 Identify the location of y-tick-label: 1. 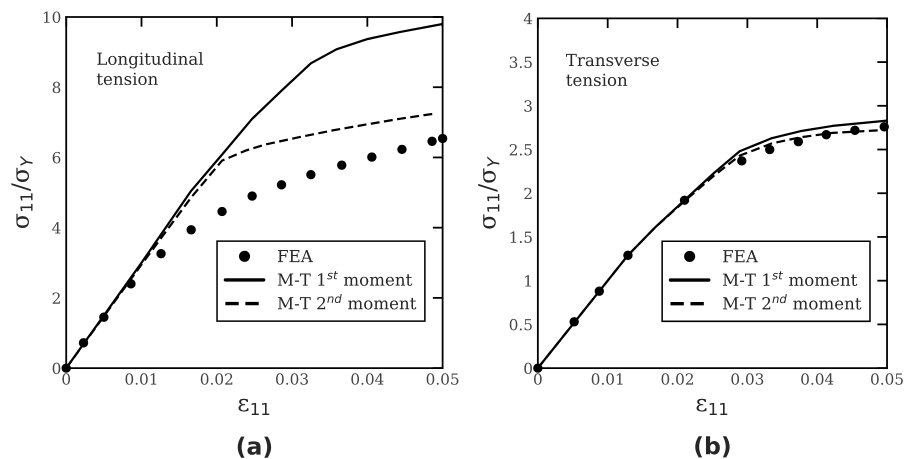
(528, 280).